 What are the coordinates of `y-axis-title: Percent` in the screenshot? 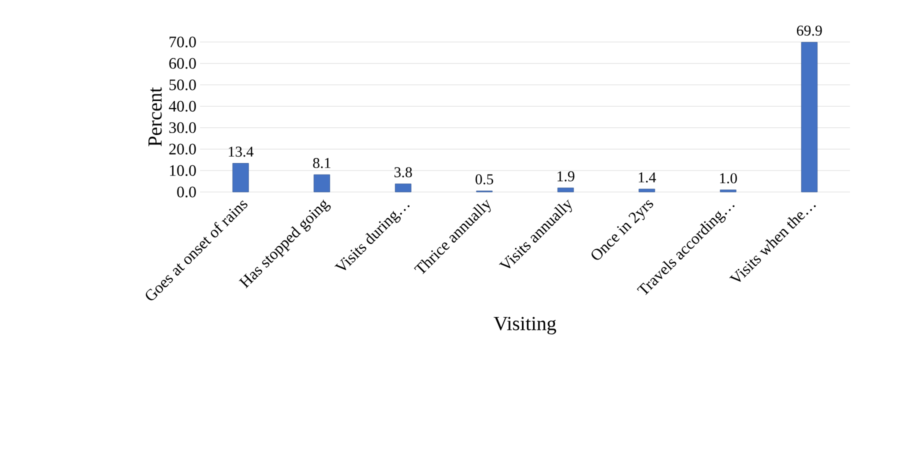 It's located at (155, 116).